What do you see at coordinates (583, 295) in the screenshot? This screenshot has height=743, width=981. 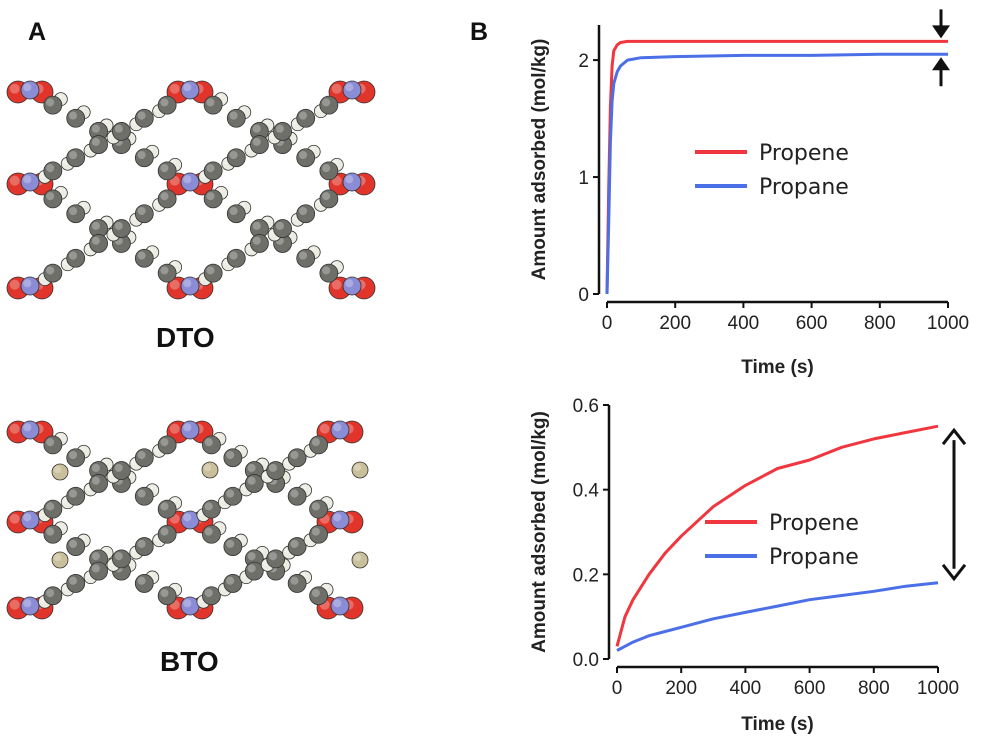 I see `y-tick-label: 0` at bounding box center [583, 295].